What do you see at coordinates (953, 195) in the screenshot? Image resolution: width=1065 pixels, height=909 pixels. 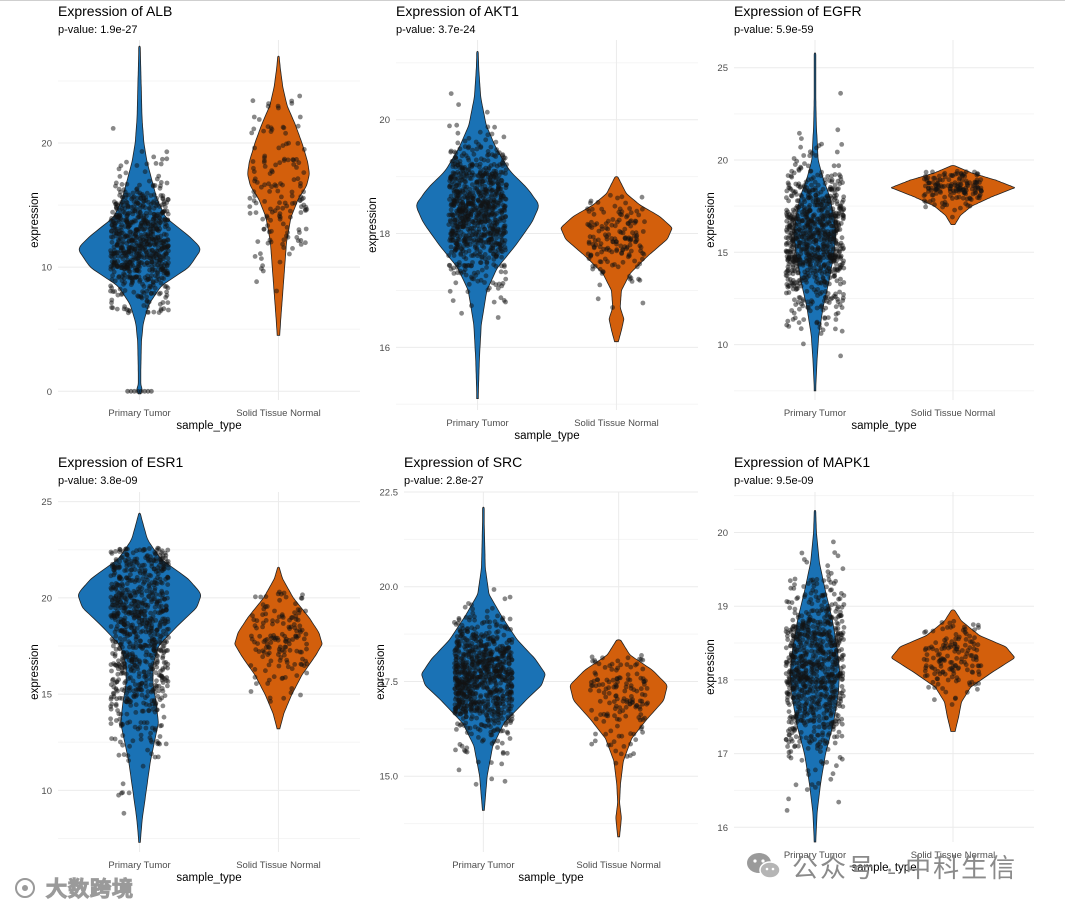 I see `violin-shape` at bounding box center [953, 195].